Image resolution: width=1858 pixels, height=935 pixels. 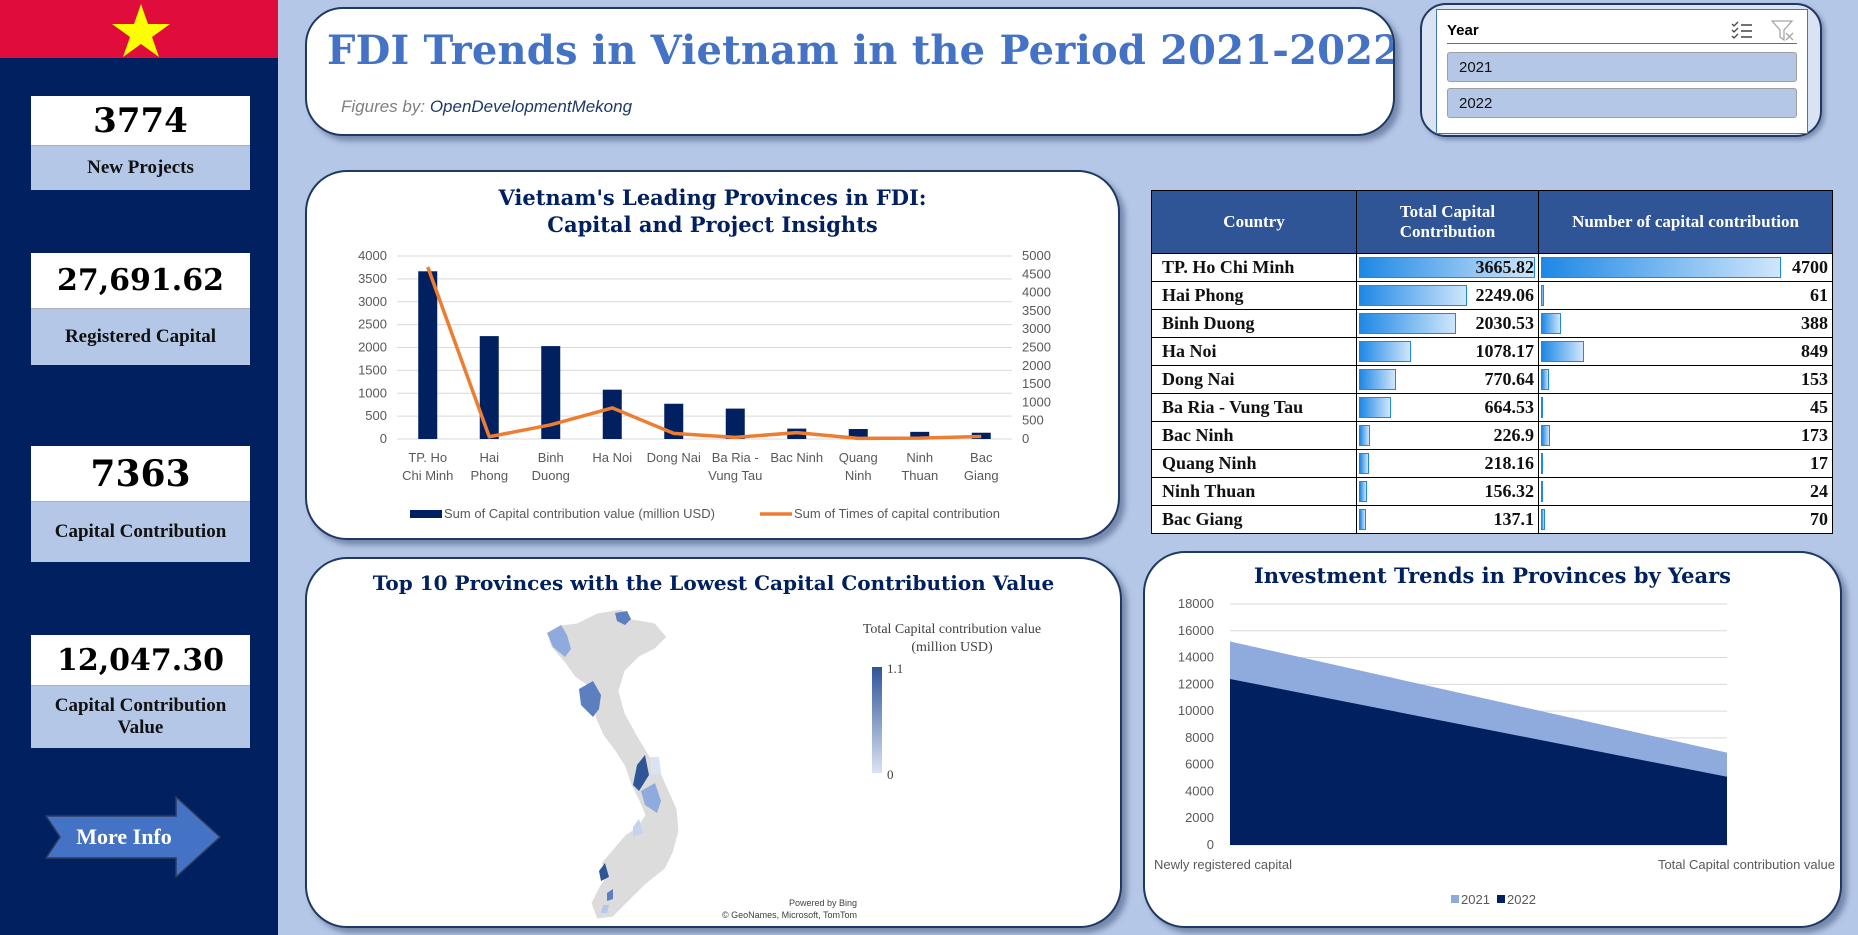 What do you see at coordinates (952, 629) in the screenshot?
I see `legend-title-line1: Total Capital contribution value` at bounding box center [952, 629].